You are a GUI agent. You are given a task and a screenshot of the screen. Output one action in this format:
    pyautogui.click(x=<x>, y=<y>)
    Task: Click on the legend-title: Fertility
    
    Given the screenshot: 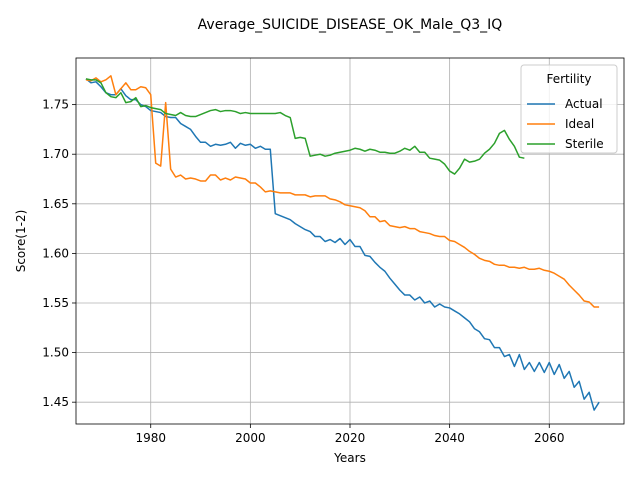 What is the action you would take?
    pyautogui.click(x=568, y=79)
    